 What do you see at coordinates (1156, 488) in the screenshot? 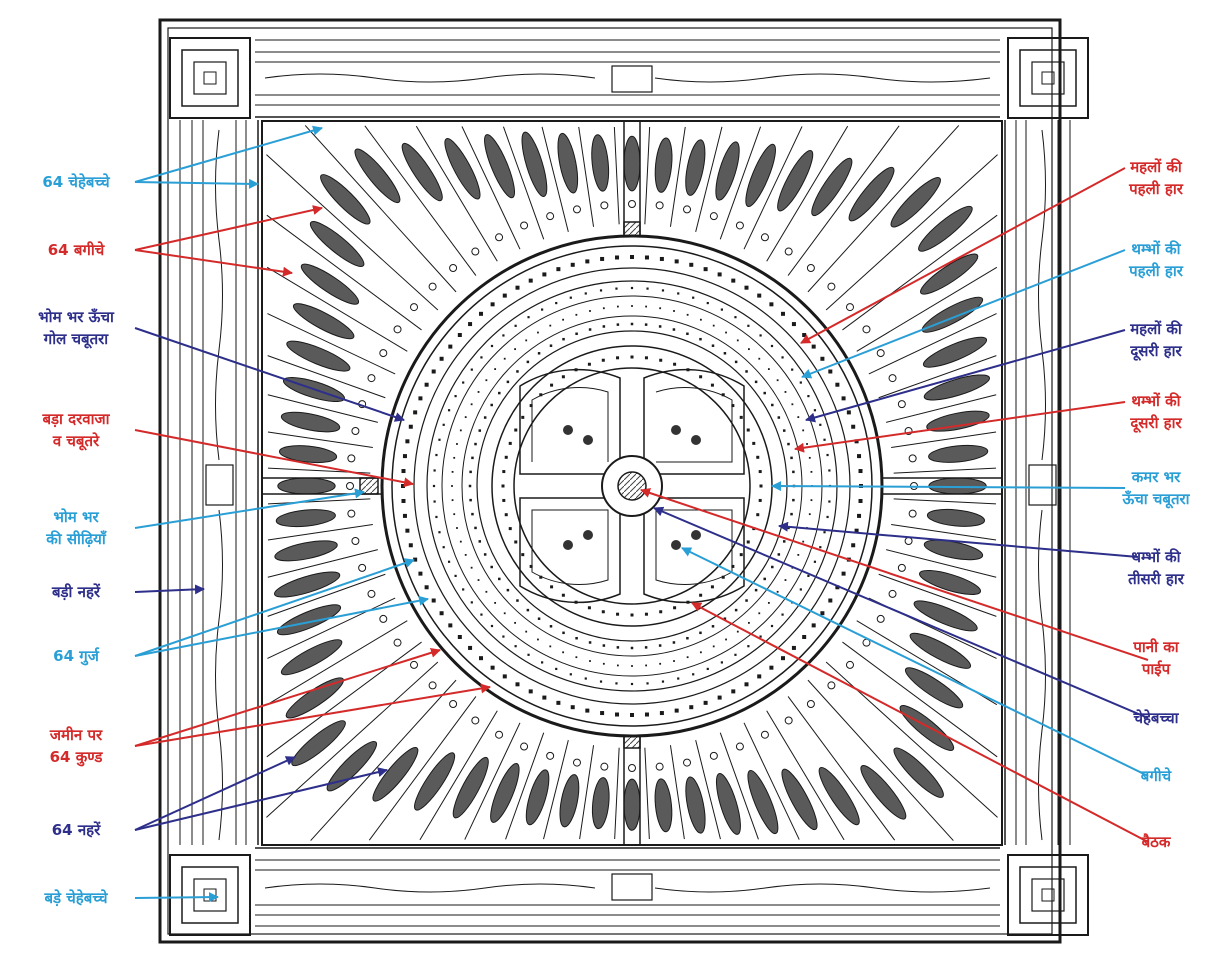
I see `label-kamar-chabutra: कमर भर ऊँचा चबूतरा` at bounding box center [1156, 488].